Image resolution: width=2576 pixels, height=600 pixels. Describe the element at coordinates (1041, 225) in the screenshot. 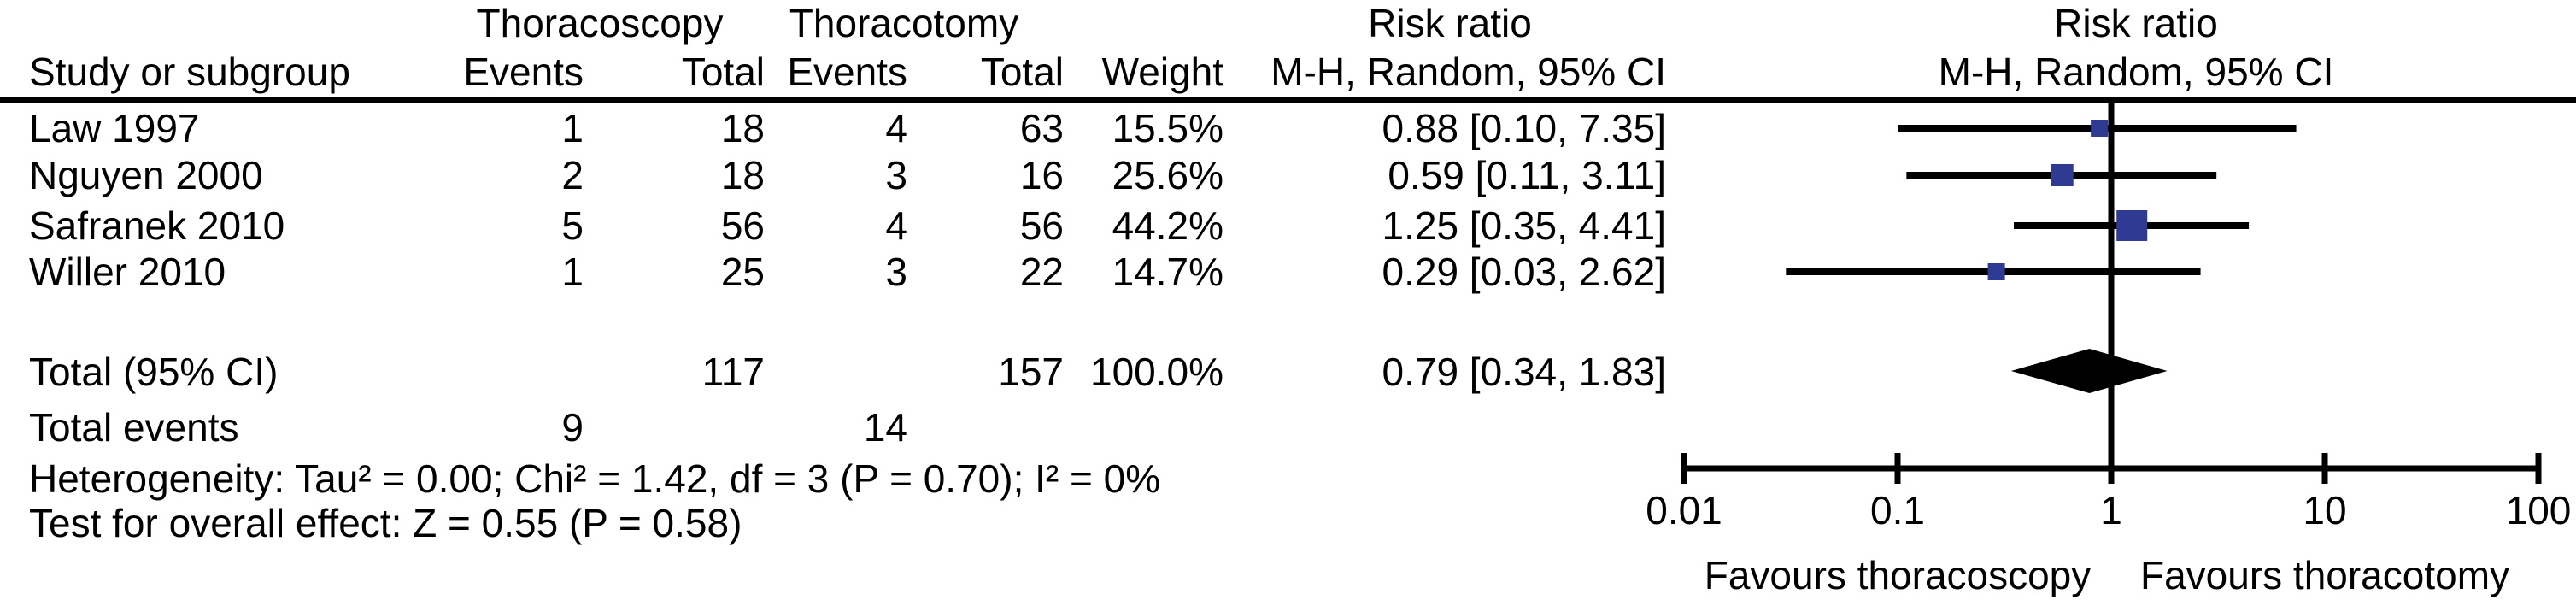

I see `study-total-thoracotomy: 56` at that location.